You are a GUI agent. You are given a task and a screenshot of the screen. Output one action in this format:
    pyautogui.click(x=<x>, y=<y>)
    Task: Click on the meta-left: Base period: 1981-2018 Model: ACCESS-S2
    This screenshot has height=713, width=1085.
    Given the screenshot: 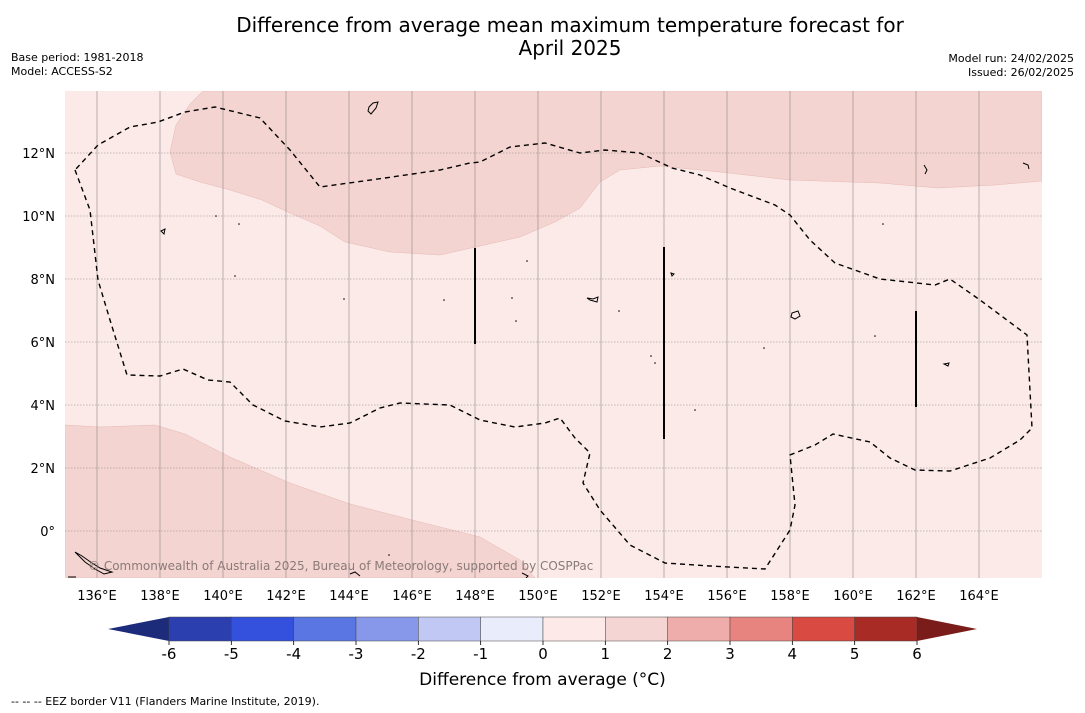 What is the action you would take?
    pyautogui.click(x=77, y=65)
    